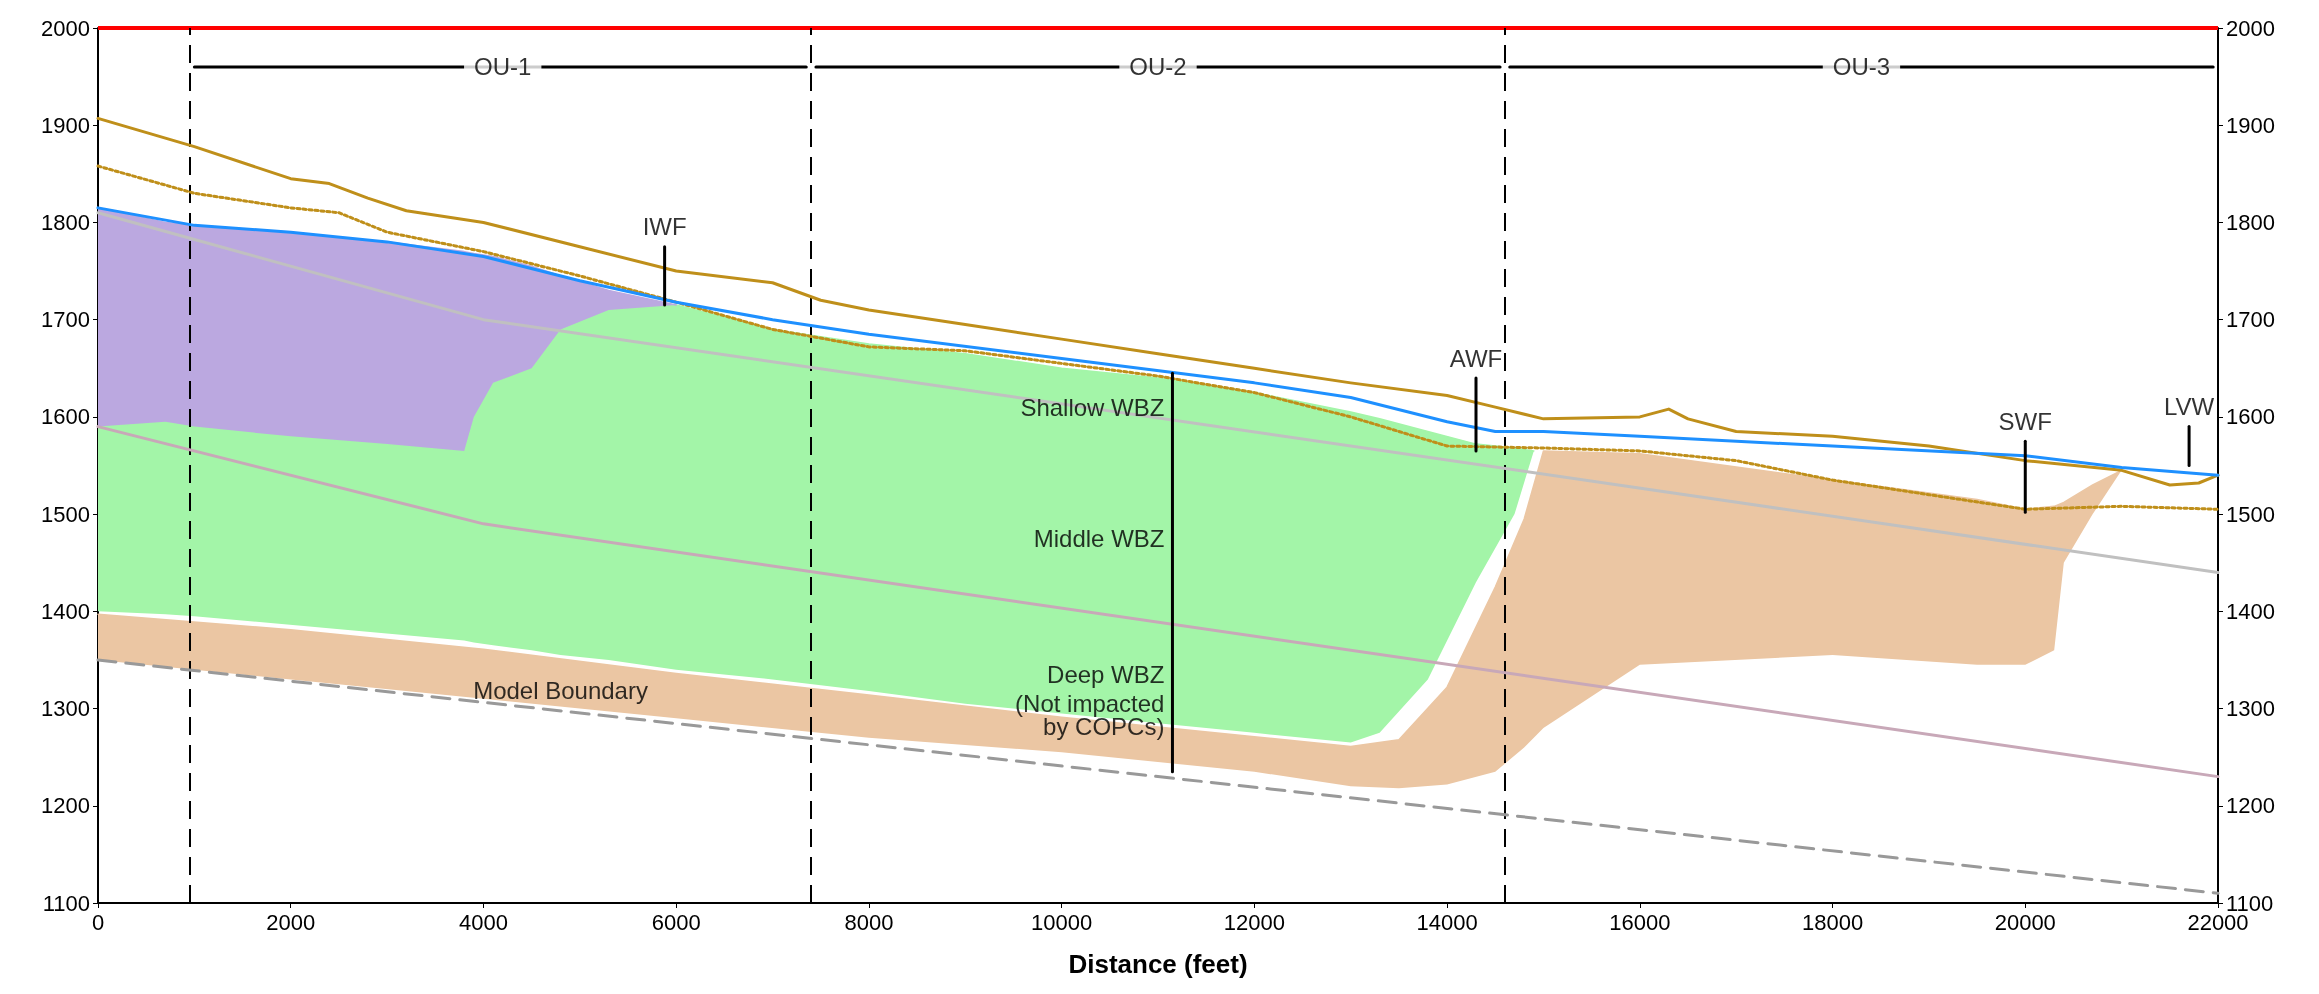  Describe the element at coordinates (291, 922) in the screenshot. I see `x-tick-label: 2000` at that location.